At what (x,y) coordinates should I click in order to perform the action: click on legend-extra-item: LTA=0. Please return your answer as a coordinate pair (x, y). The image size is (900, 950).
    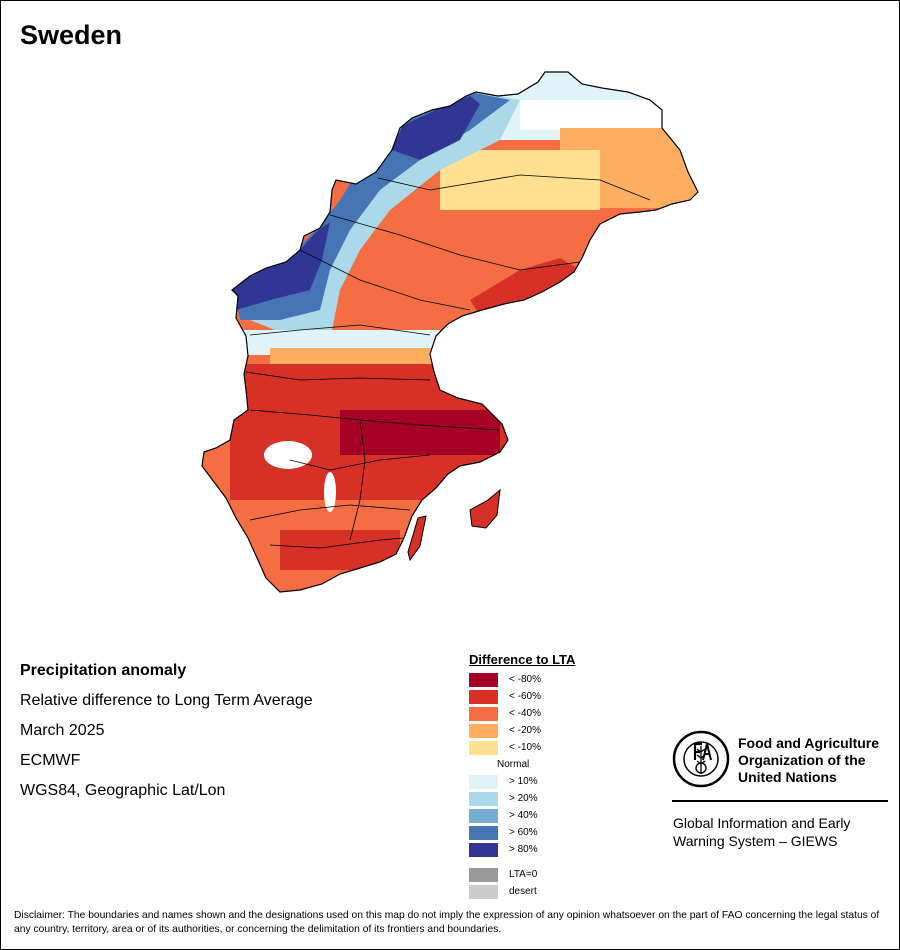
    Looking at the image, I should click on (522, 875).